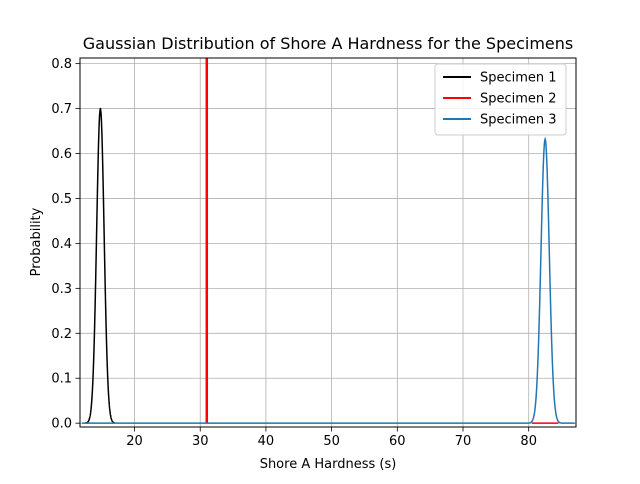  What do you see at coordinates (100, 265) in the screenshot?
I see `specimen-1-curve` at bounding box center [100, 265].